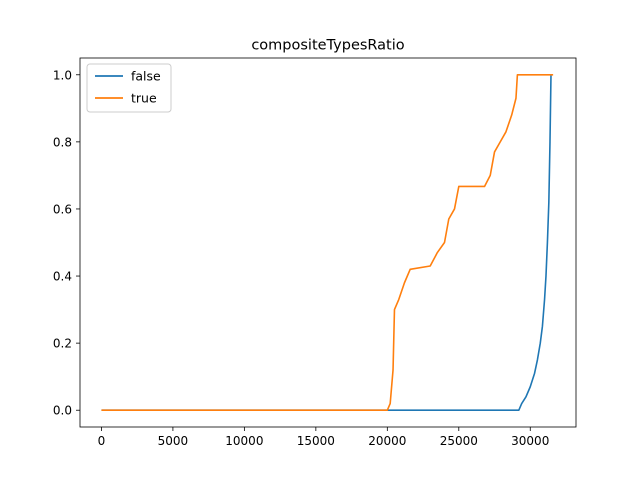 Image resolution: width=640 pixels, height=480 pixels. What do you see at coordinates (62, 411) in the screenshot?
I see `y-tick-label: 0.0` at bounding box center [62, 411].